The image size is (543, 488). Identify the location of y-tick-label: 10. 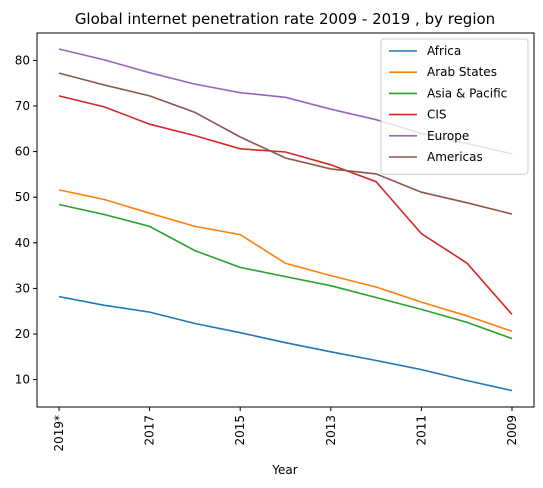
(22, 380).